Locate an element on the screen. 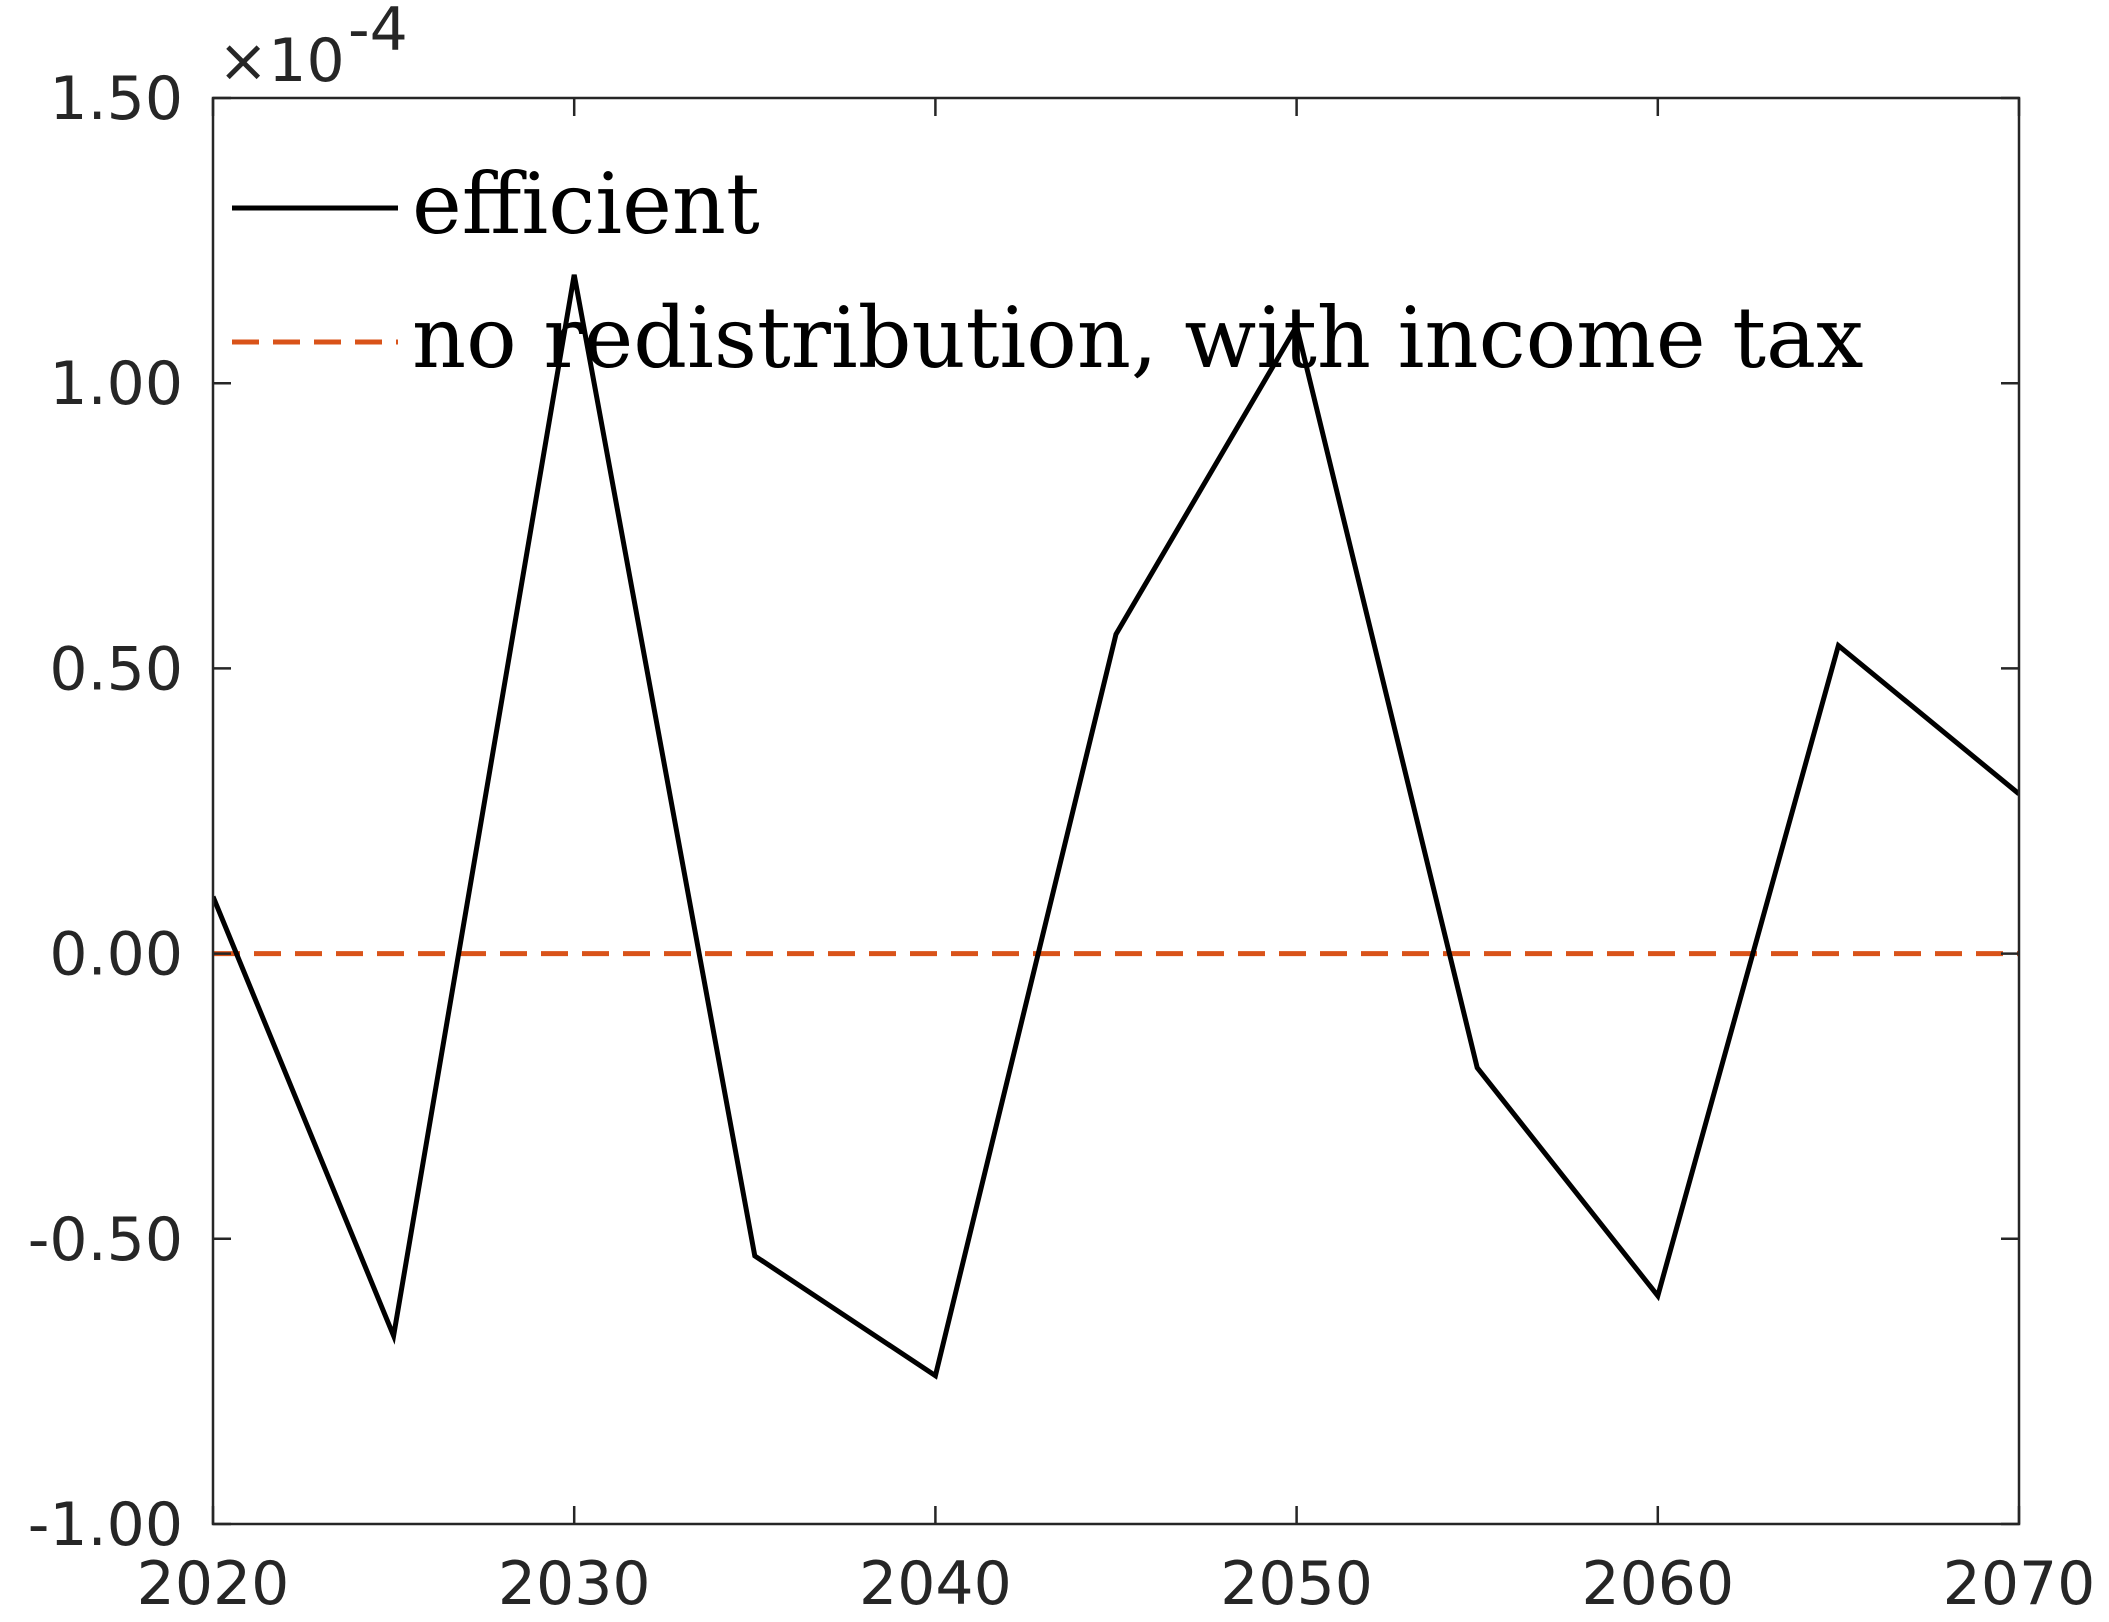 This screenshot has height=1622, width=2109. y-tick-label: 0.00 is located at coordinates (116, 955).